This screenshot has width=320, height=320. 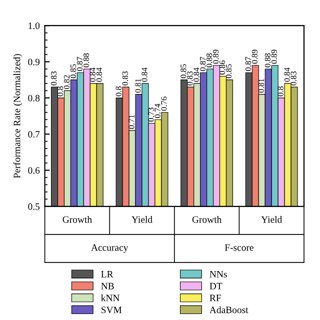 What do you see at coordinates (34, 62) in the screenshot?
I see `y-tick-label: 0.9` at bounding box center [34, 62].